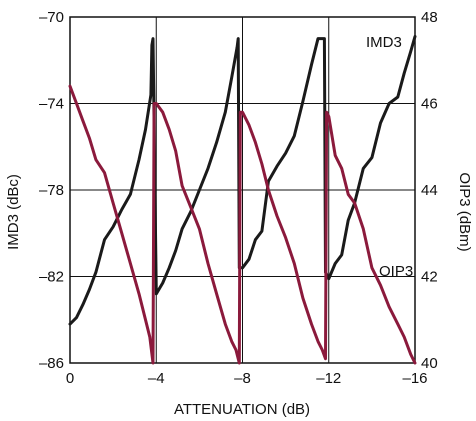 This screenshot has width=476, height=421. Describe the element at coordinates (328, 378) in the screenshot. I see `x-tick-label: –12` at that location.